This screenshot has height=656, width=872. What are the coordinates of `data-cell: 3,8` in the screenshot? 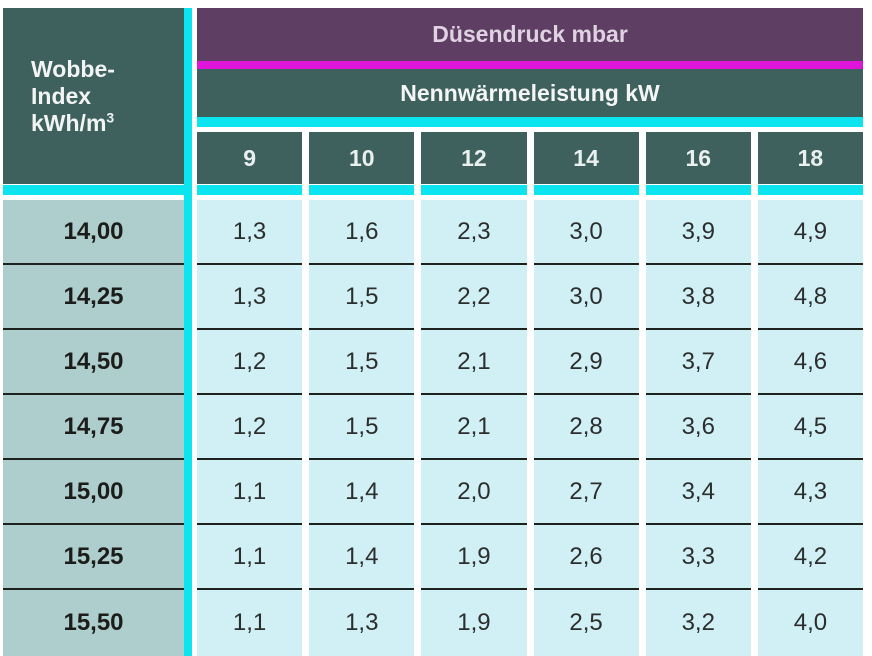 It's located at (698, 297).